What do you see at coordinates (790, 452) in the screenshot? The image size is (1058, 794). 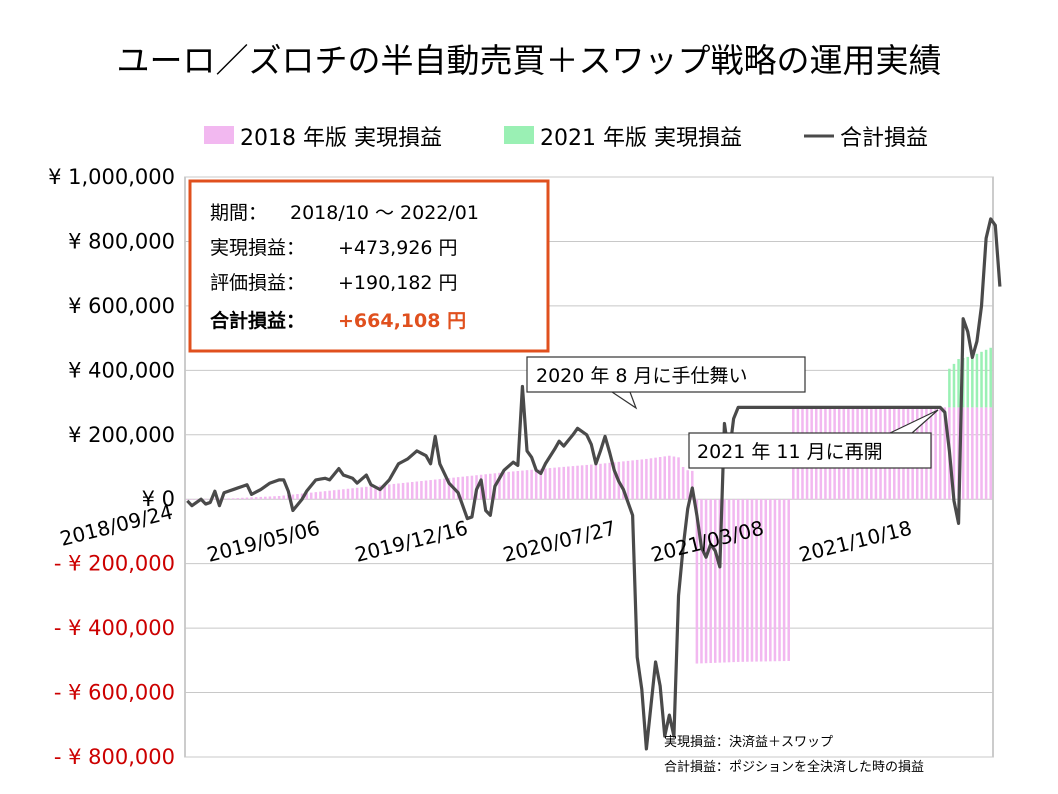 I see `callout-restart-text: 2021 年 11 月に再開` at bounding box center [790, 452].